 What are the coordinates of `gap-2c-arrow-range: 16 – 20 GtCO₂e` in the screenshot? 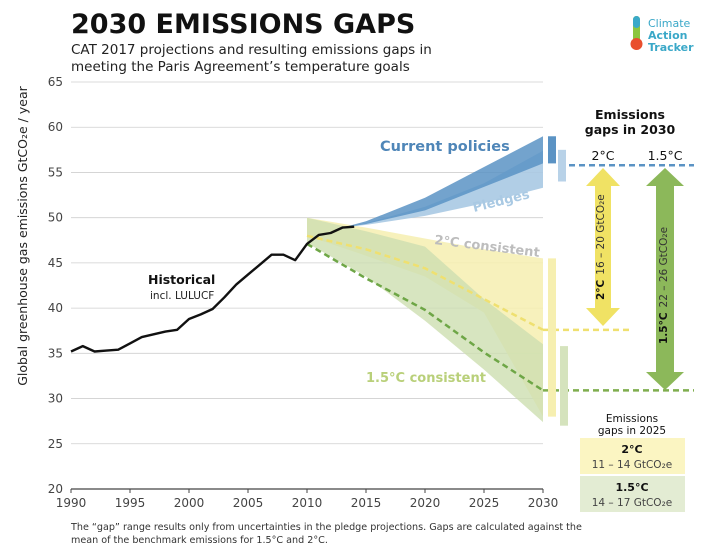 It's located at (601, 234).